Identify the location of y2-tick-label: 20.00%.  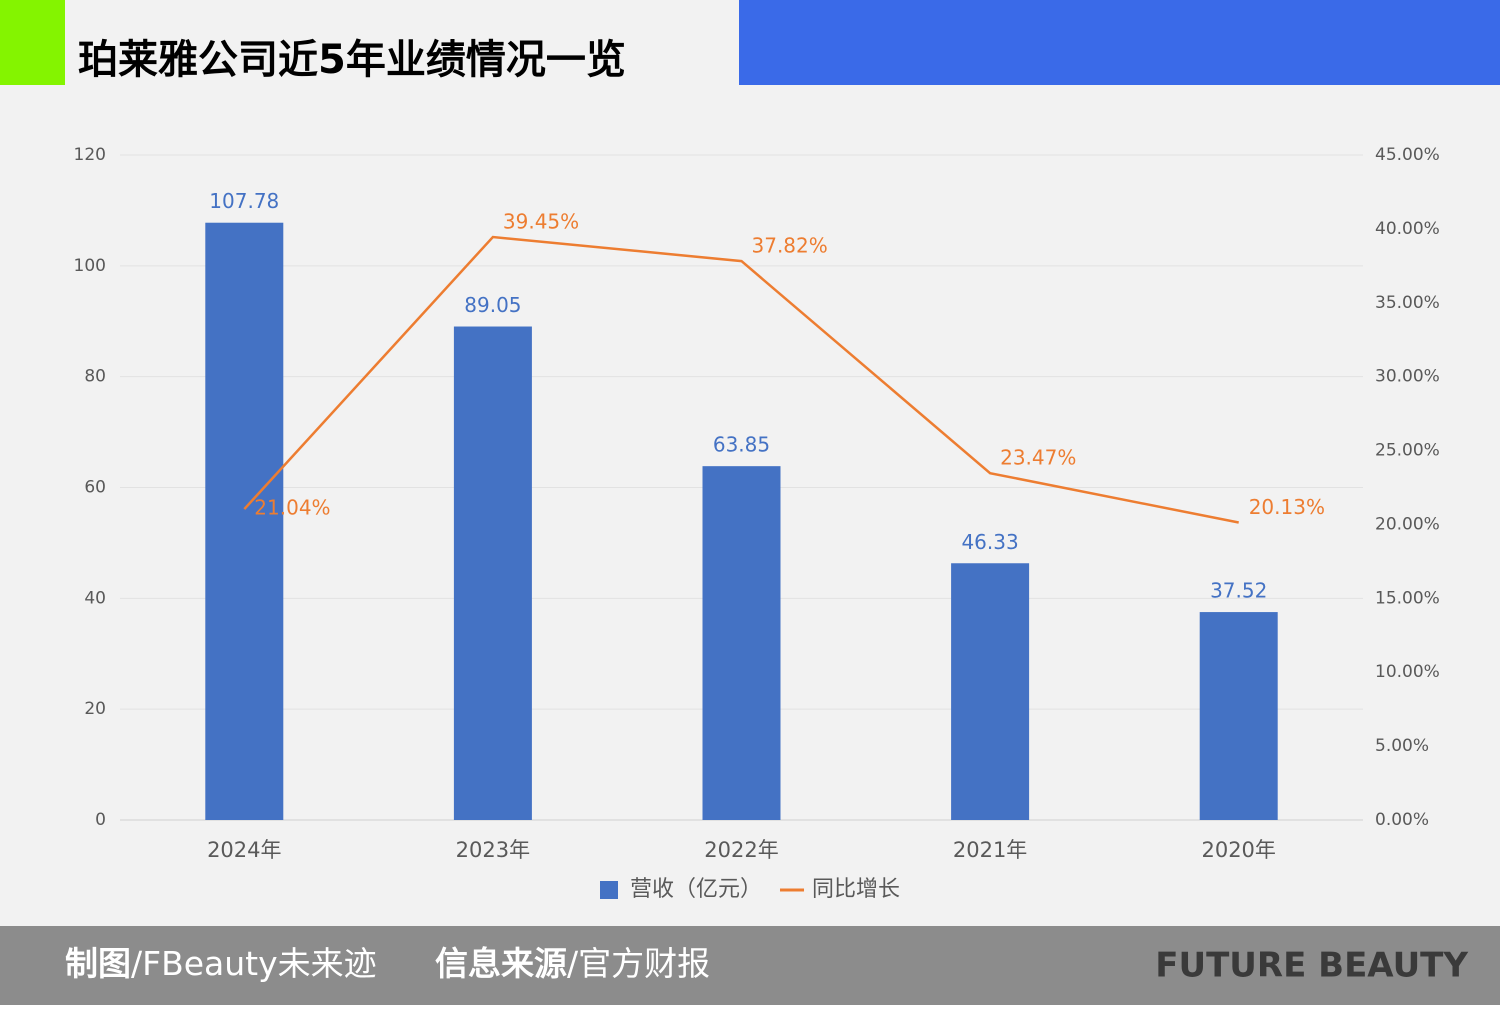
(1407, 524).